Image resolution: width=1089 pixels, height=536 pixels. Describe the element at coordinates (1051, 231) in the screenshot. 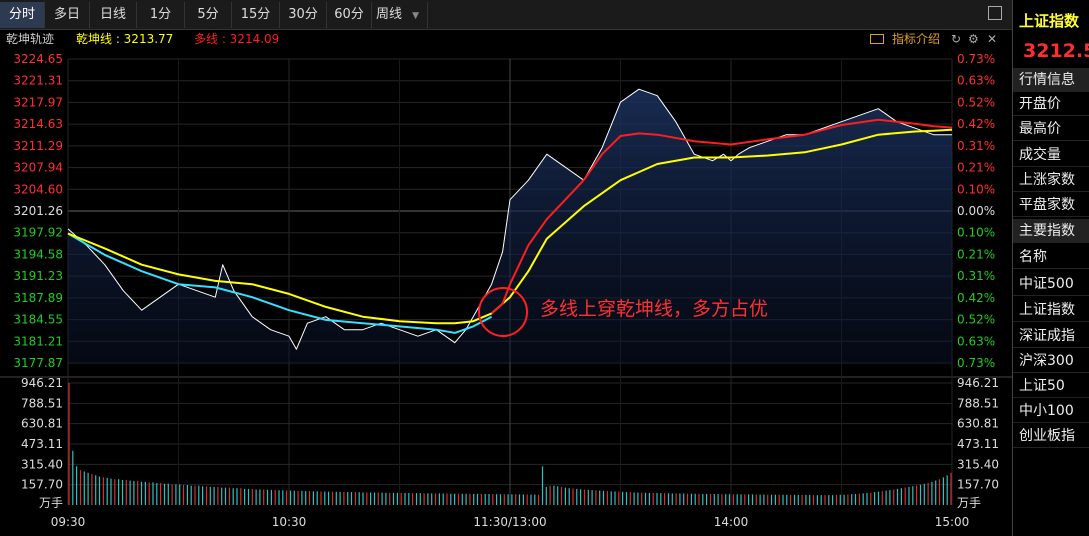

I see `panel-section-header: 主要指数` at that location.